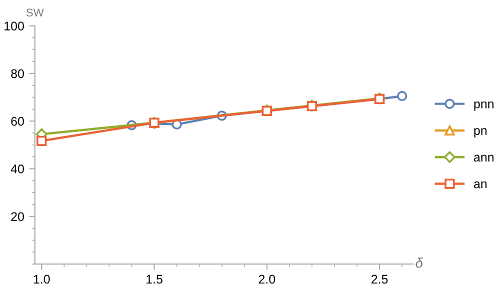 The image size is (498, 287). Describe the element at coordinates (480, 184) in the screenshot. I see `legend-label: an` at that location.